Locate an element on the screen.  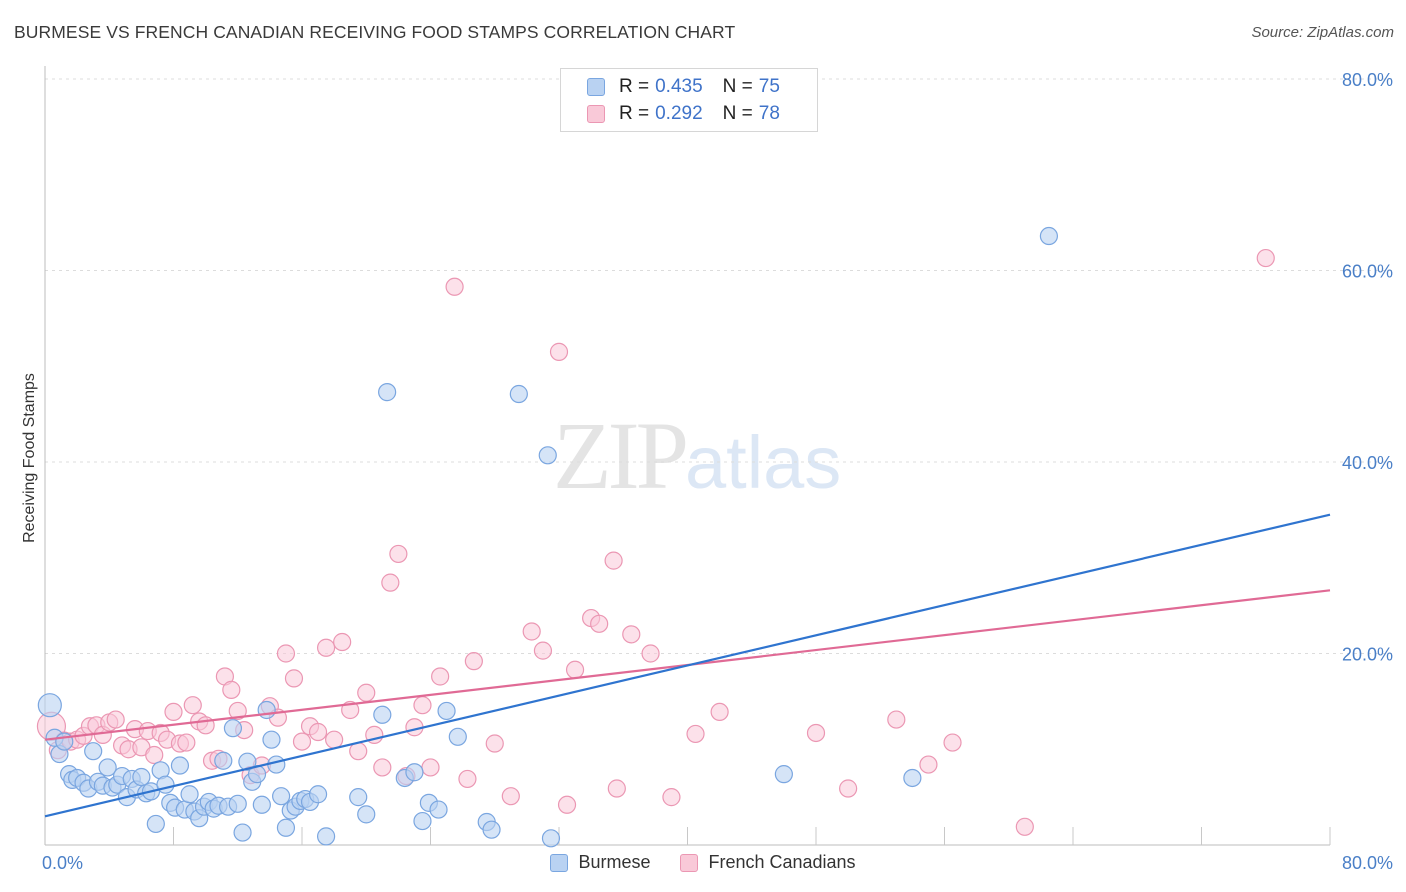
legend-n-value: 78 is located at coordinates (769, 113).